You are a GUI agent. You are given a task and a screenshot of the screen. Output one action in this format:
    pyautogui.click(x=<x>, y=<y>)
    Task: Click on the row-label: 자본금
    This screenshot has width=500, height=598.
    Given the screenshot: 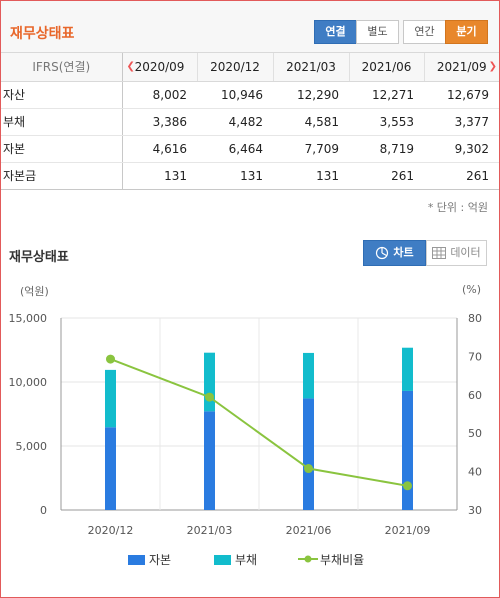 What is the action you would take?
    pyautogui.click(x=62, y=176)
    